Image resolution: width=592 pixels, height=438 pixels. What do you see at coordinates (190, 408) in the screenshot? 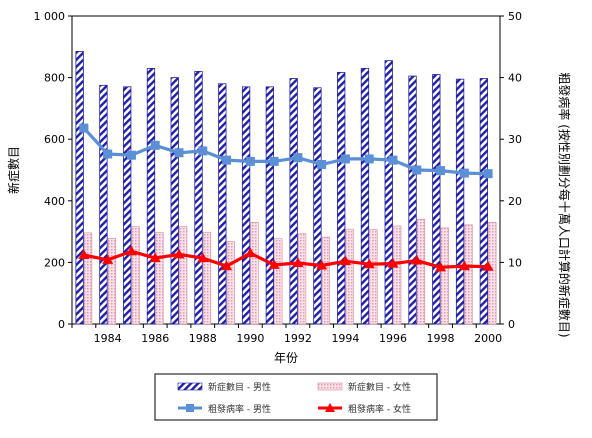
I see `legend-marker-male-rate` at bounding box center [190, 408].